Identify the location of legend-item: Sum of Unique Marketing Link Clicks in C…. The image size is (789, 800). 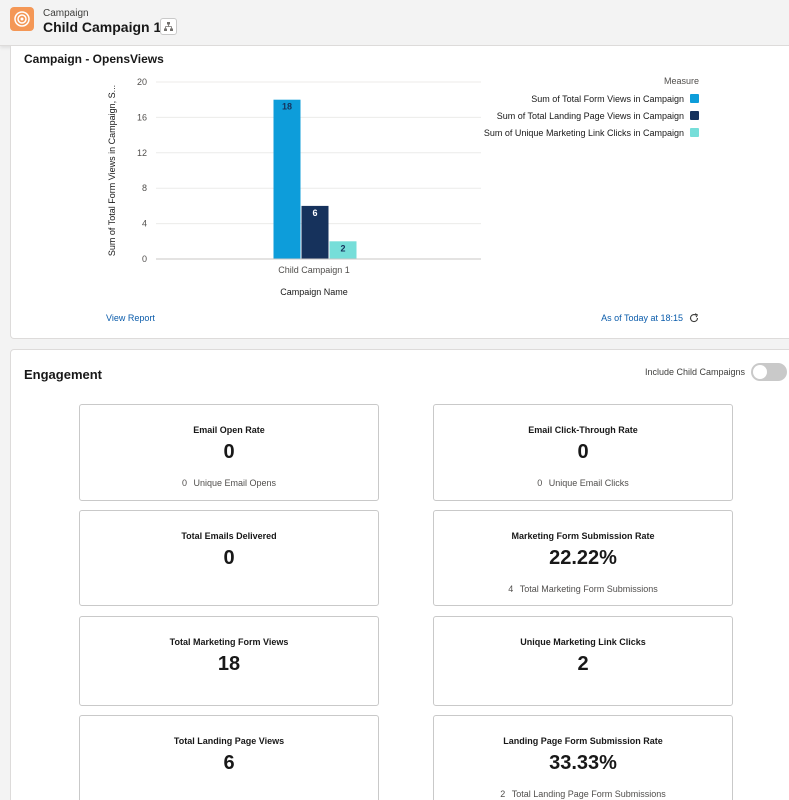
(591, 136).